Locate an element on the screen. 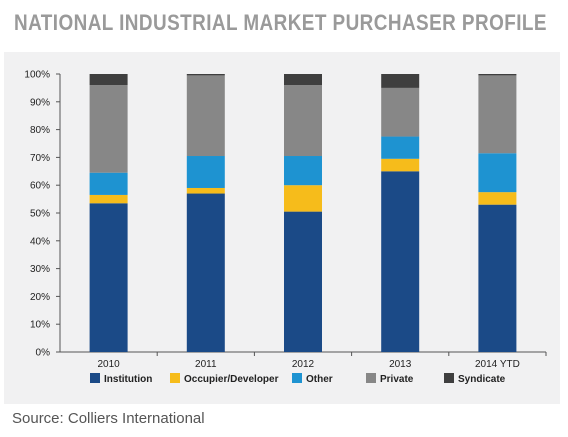 The width and height of the screenshot is (568, 437). bar-other-2014-ytd is located at coordinates (497, 173).